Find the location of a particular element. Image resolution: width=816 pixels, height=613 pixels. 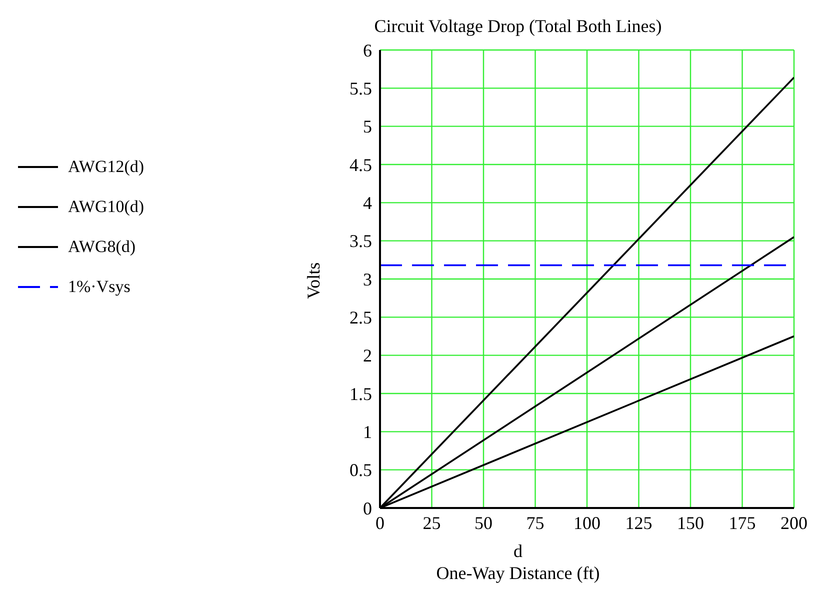

y-tick-label: 1.5 is located at coordinates (361, 394).